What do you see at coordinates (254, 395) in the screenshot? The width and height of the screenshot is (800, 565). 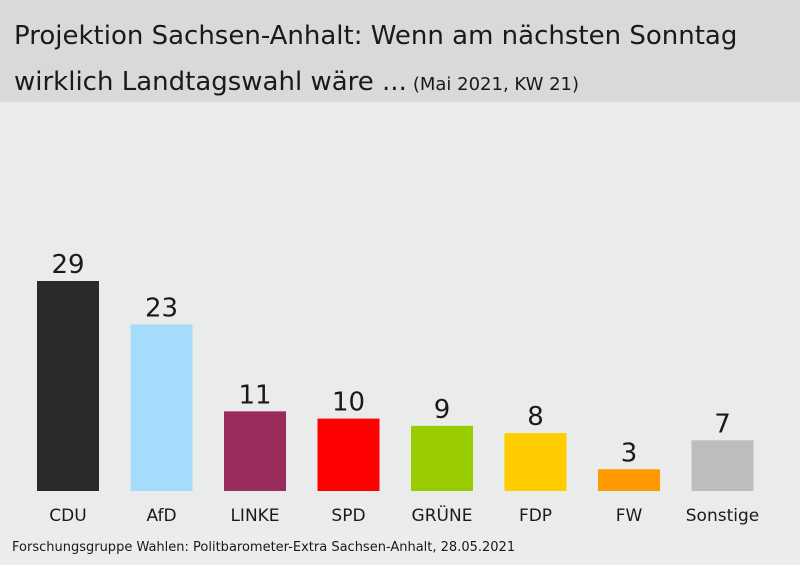 I see `data-label-linke: 11` at bounding box center [254, 395].